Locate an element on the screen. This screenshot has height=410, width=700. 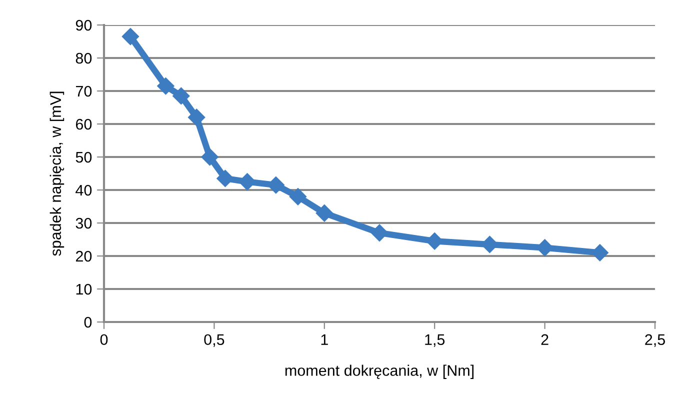
y-tick-label: 60 is located at coordinates (84, 124).